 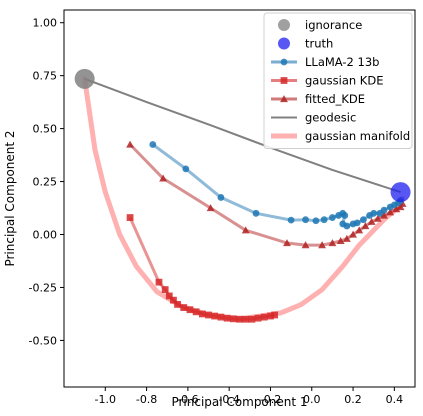 I want to click on legend-label-llama-2-13b: LLaMA-2 13b, so click(x=342, y=62).